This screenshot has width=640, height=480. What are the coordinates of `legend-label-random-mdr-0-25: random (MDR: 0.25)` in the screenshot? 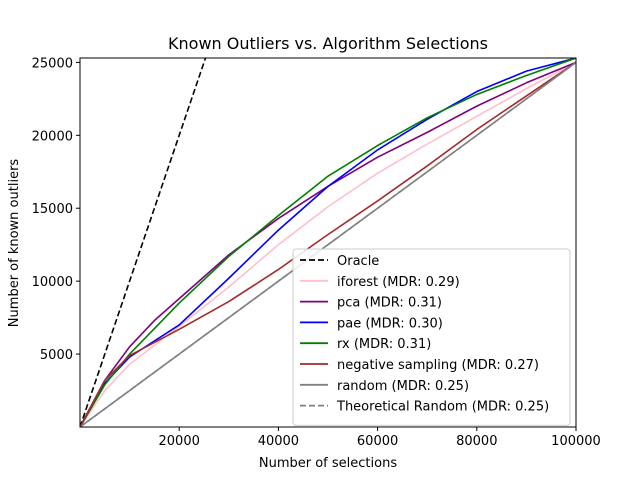 It's located at (403, 386).